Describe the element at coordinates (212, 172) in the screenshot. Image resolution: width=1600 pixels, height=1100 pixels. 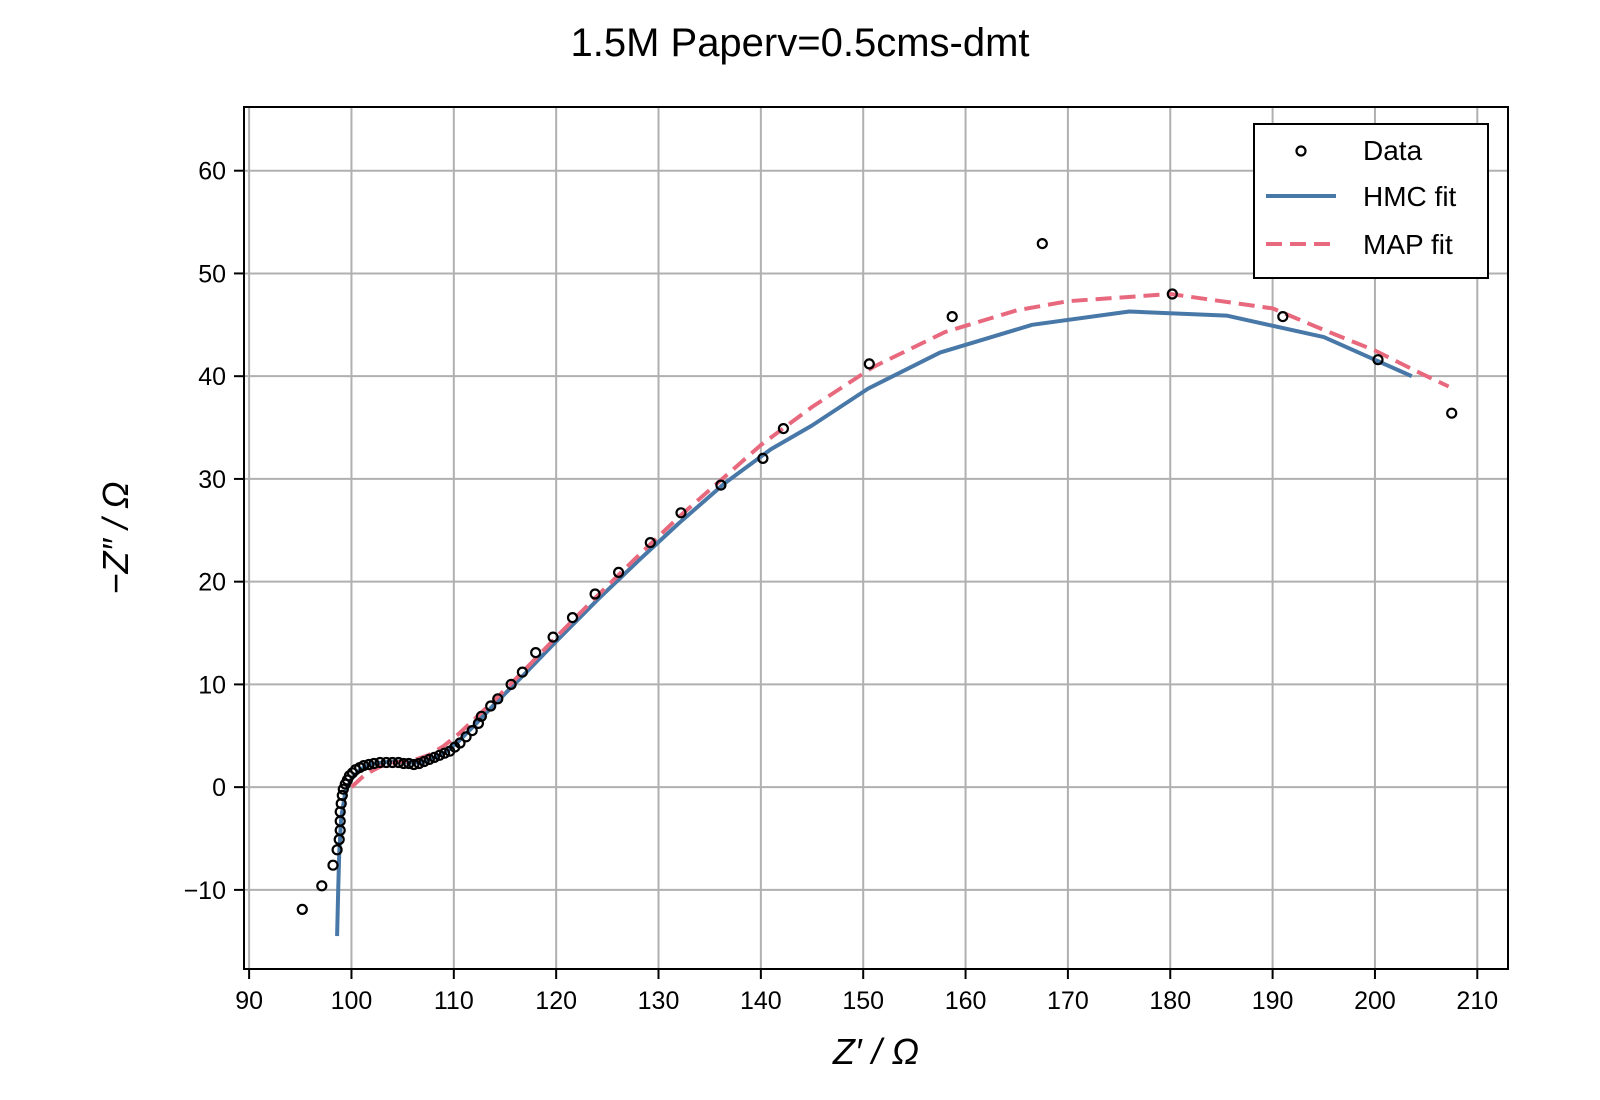
I see `y-tick-label: 60` at that location.